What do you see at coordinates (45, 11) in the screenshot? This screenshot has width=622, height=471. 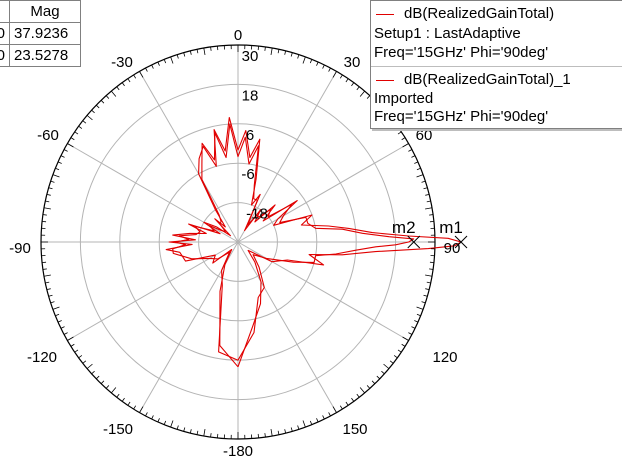 I see `marker-table-header-mag: Mag` at bounding box center [45, 11].